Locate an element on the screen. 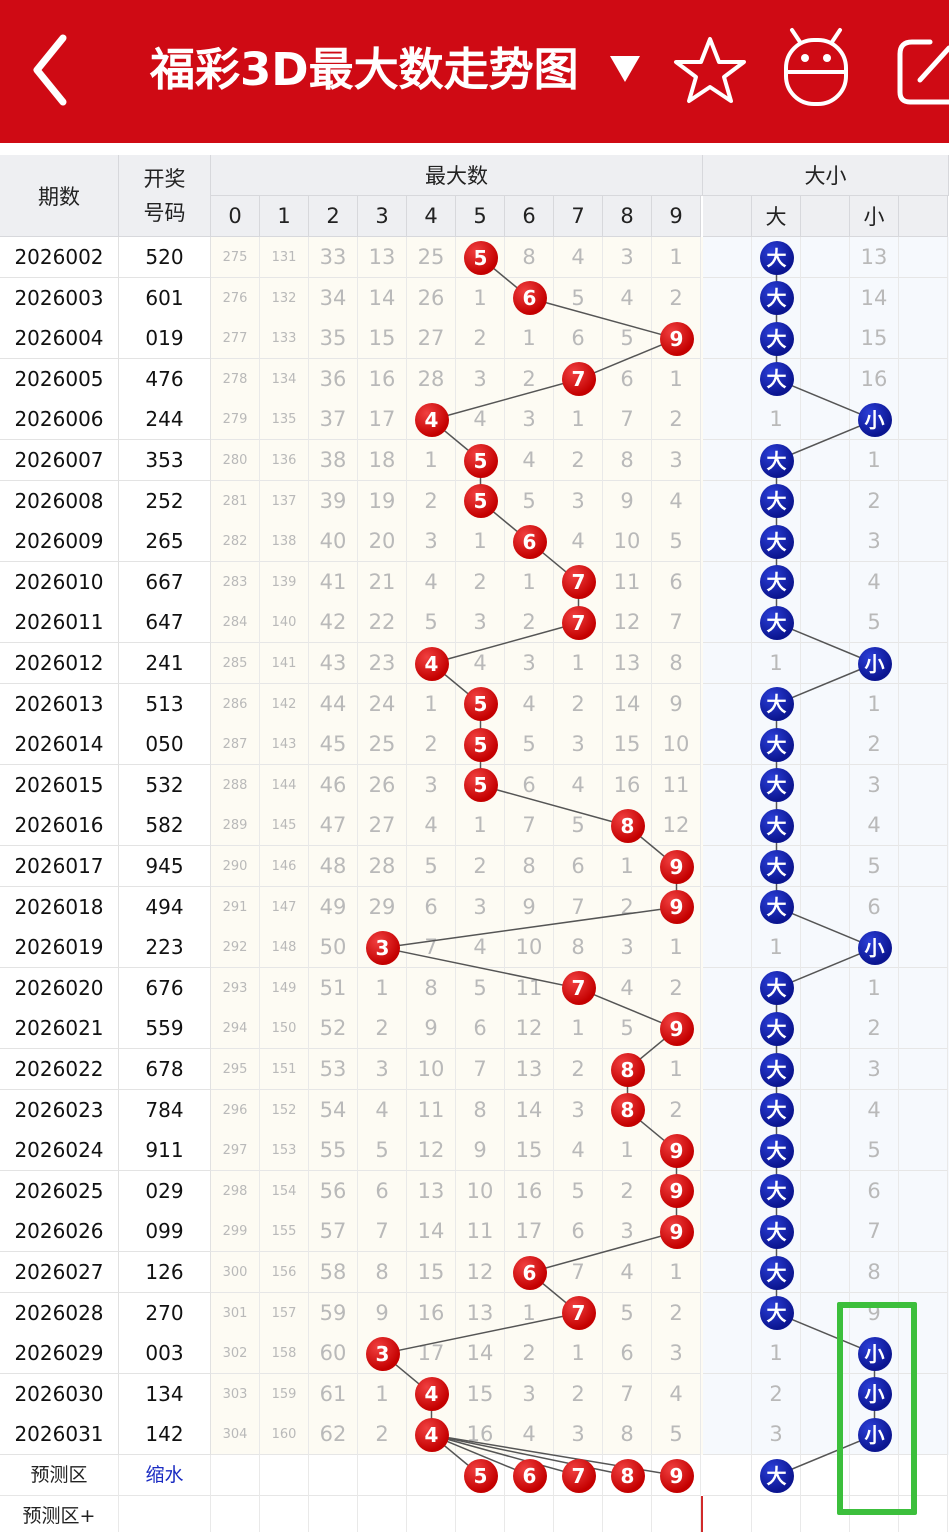 The height and width of the screenshot is (1532, 949). code-cell: 019 is located at coordinates (165, 339).